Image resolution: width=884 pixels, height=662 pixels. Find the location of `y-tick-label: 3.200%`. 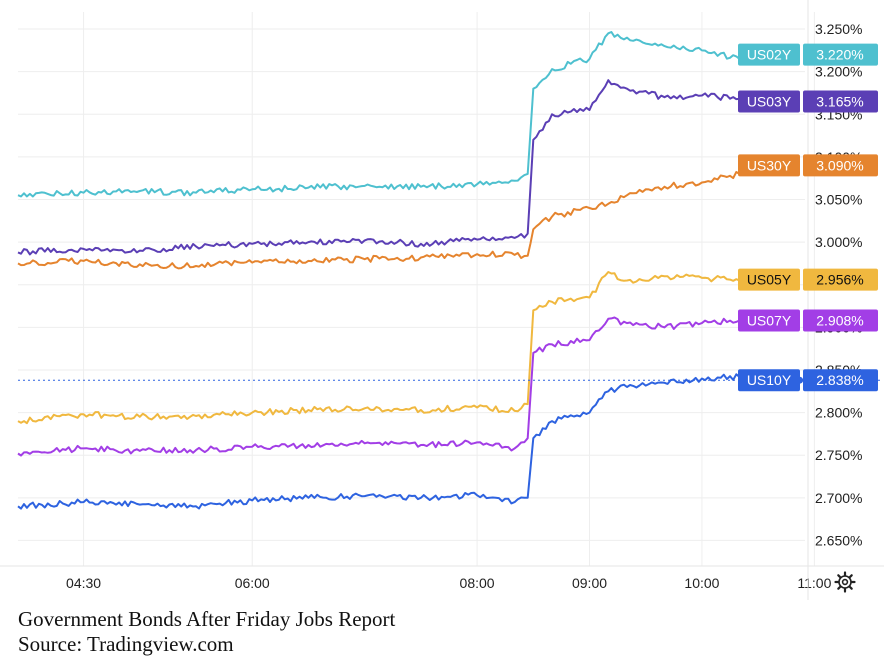

y-tick-label: 3.200% is located at coordinates (838, 72).